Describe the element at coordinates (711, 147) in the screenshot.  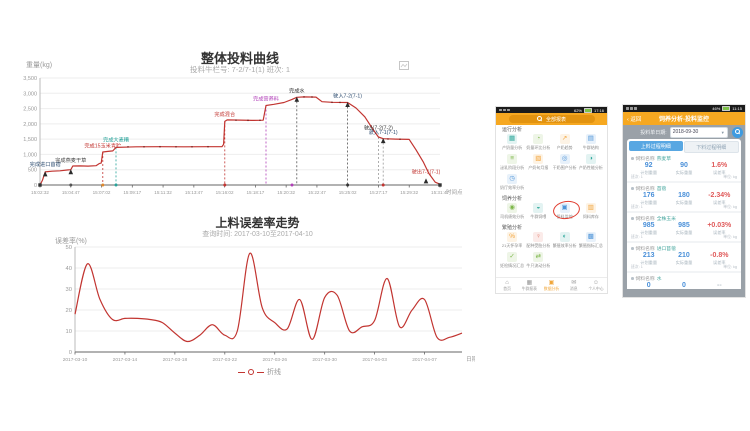
I see `tab-download-detail: 下料过程明细` at that location.